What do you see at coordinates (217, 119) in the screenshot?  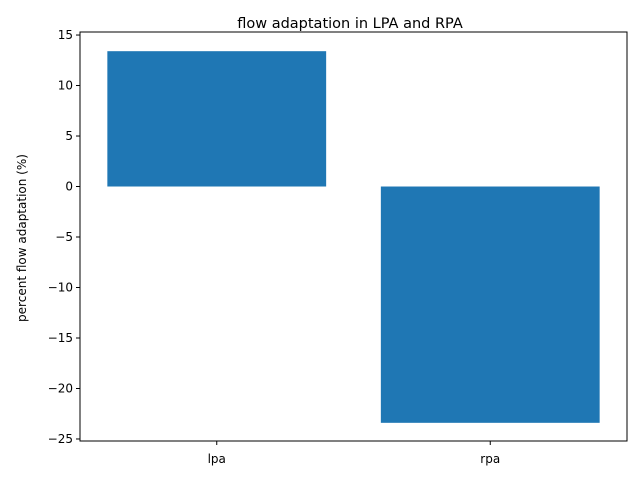 I see `bar-lpa` at bounding box center [217, 119].